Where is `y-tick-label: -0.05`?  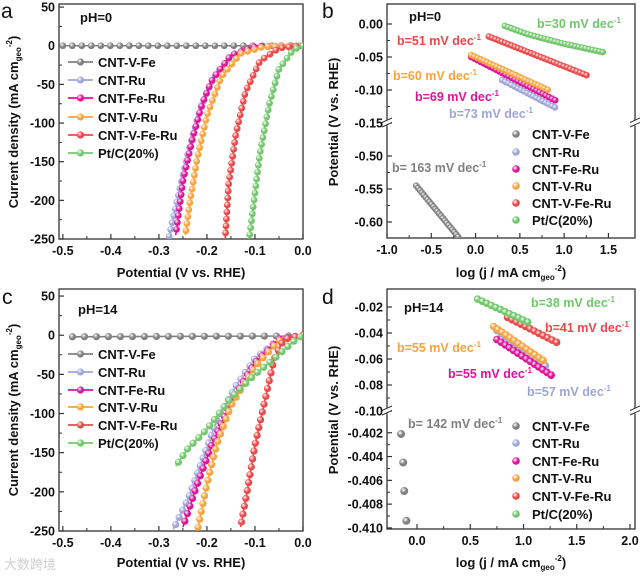
y-tick-label: -0.05 is located at coordinates (369, 57).